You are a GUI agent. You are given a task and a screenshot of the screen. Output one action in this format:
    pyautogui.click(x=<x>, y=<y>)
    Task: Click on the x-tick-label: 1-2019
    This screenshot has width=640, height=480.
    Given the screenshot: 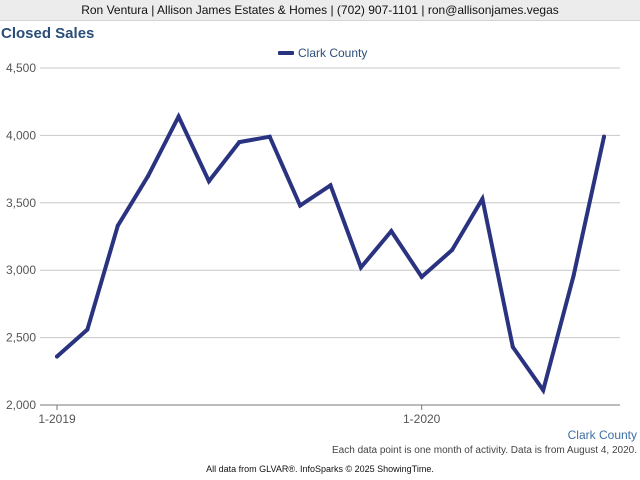 What is the action you would take?
    pyautogui.click(x=57, y=419)
    